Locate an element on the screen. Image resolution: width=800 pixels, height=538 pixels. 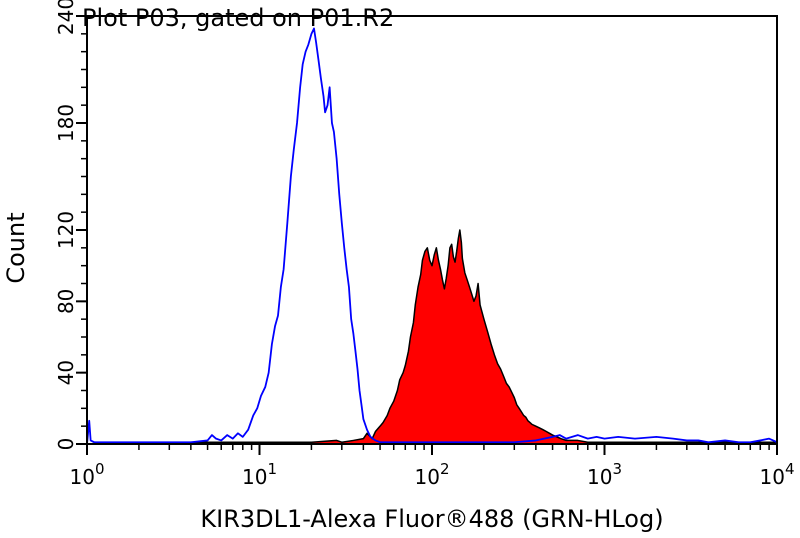
y-tick-label: 120 is located at coordinates (66, 230).